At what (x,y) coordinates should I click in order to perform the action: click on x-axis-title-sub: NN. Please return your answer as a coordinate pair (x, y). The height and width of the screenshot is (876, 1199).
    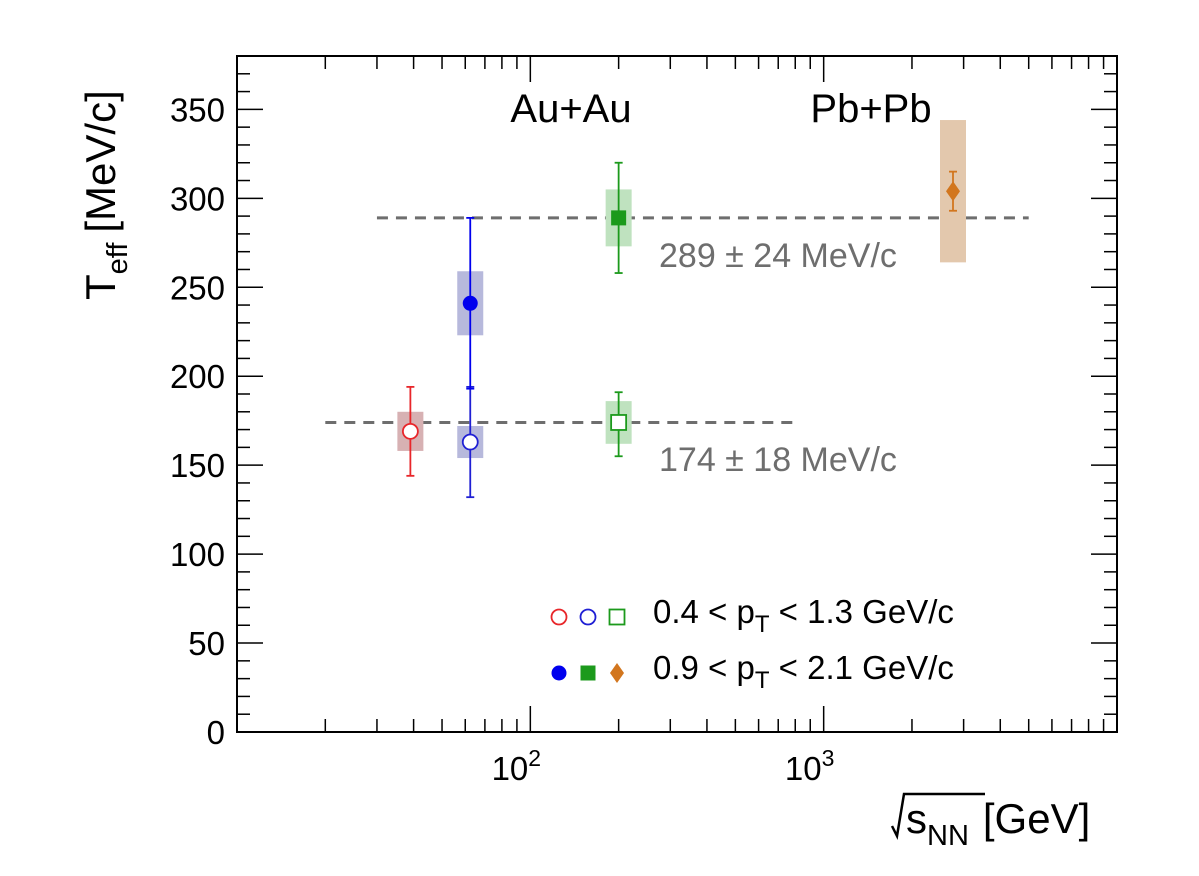
    Looking at the image, I should click on (948, 836).